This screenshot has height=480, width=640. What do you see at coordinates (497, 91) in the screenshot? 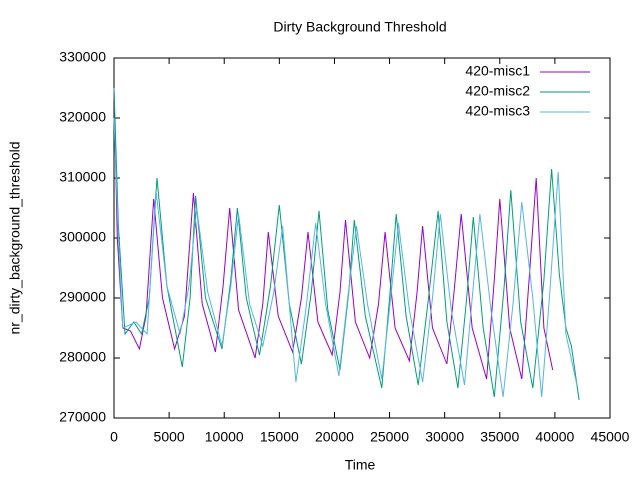
I see `legend-label: 420-misc2` at bounding box center [497, 91].